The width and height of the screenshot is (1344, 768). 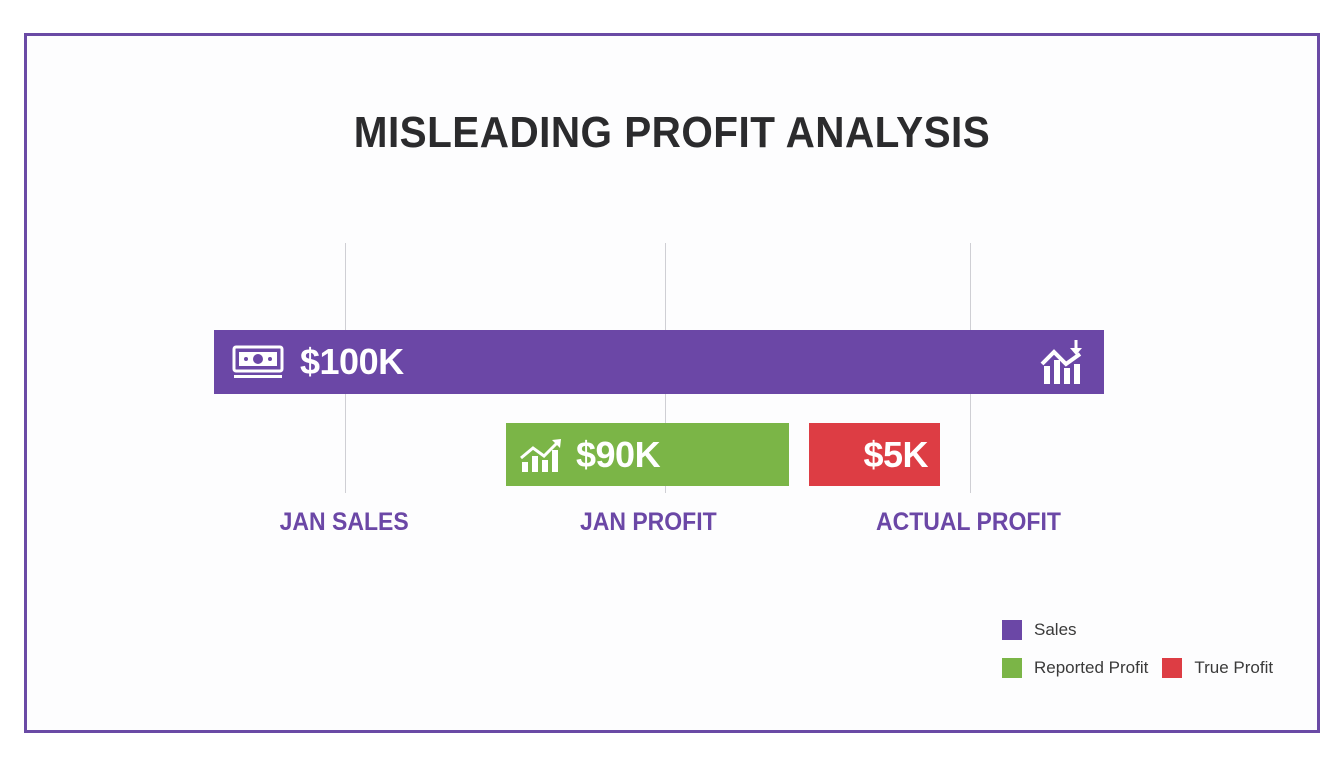 I want to click on category-label-jan-profit: JAN PROFIT, so click(x=648, y=522).